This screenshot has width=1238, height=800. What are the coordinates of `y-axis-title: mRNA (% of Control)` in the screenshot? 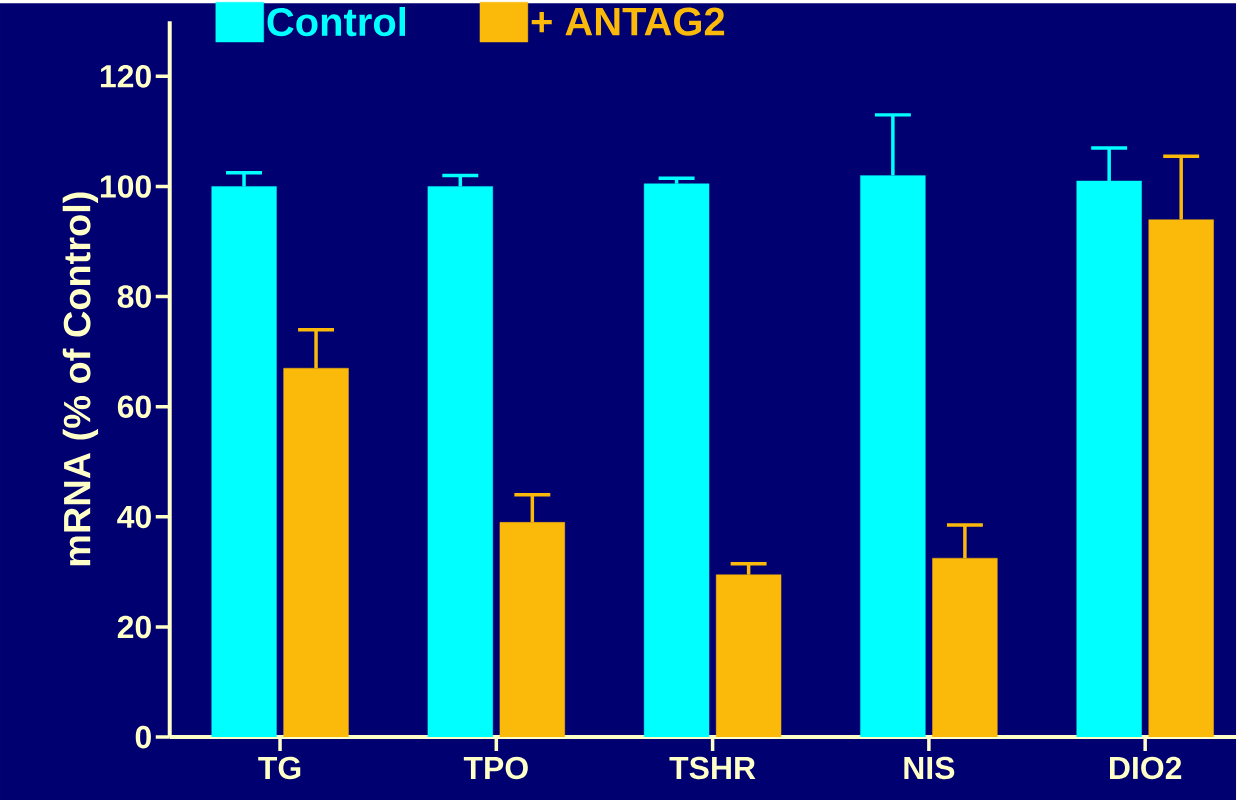 It's located at (80, 379).